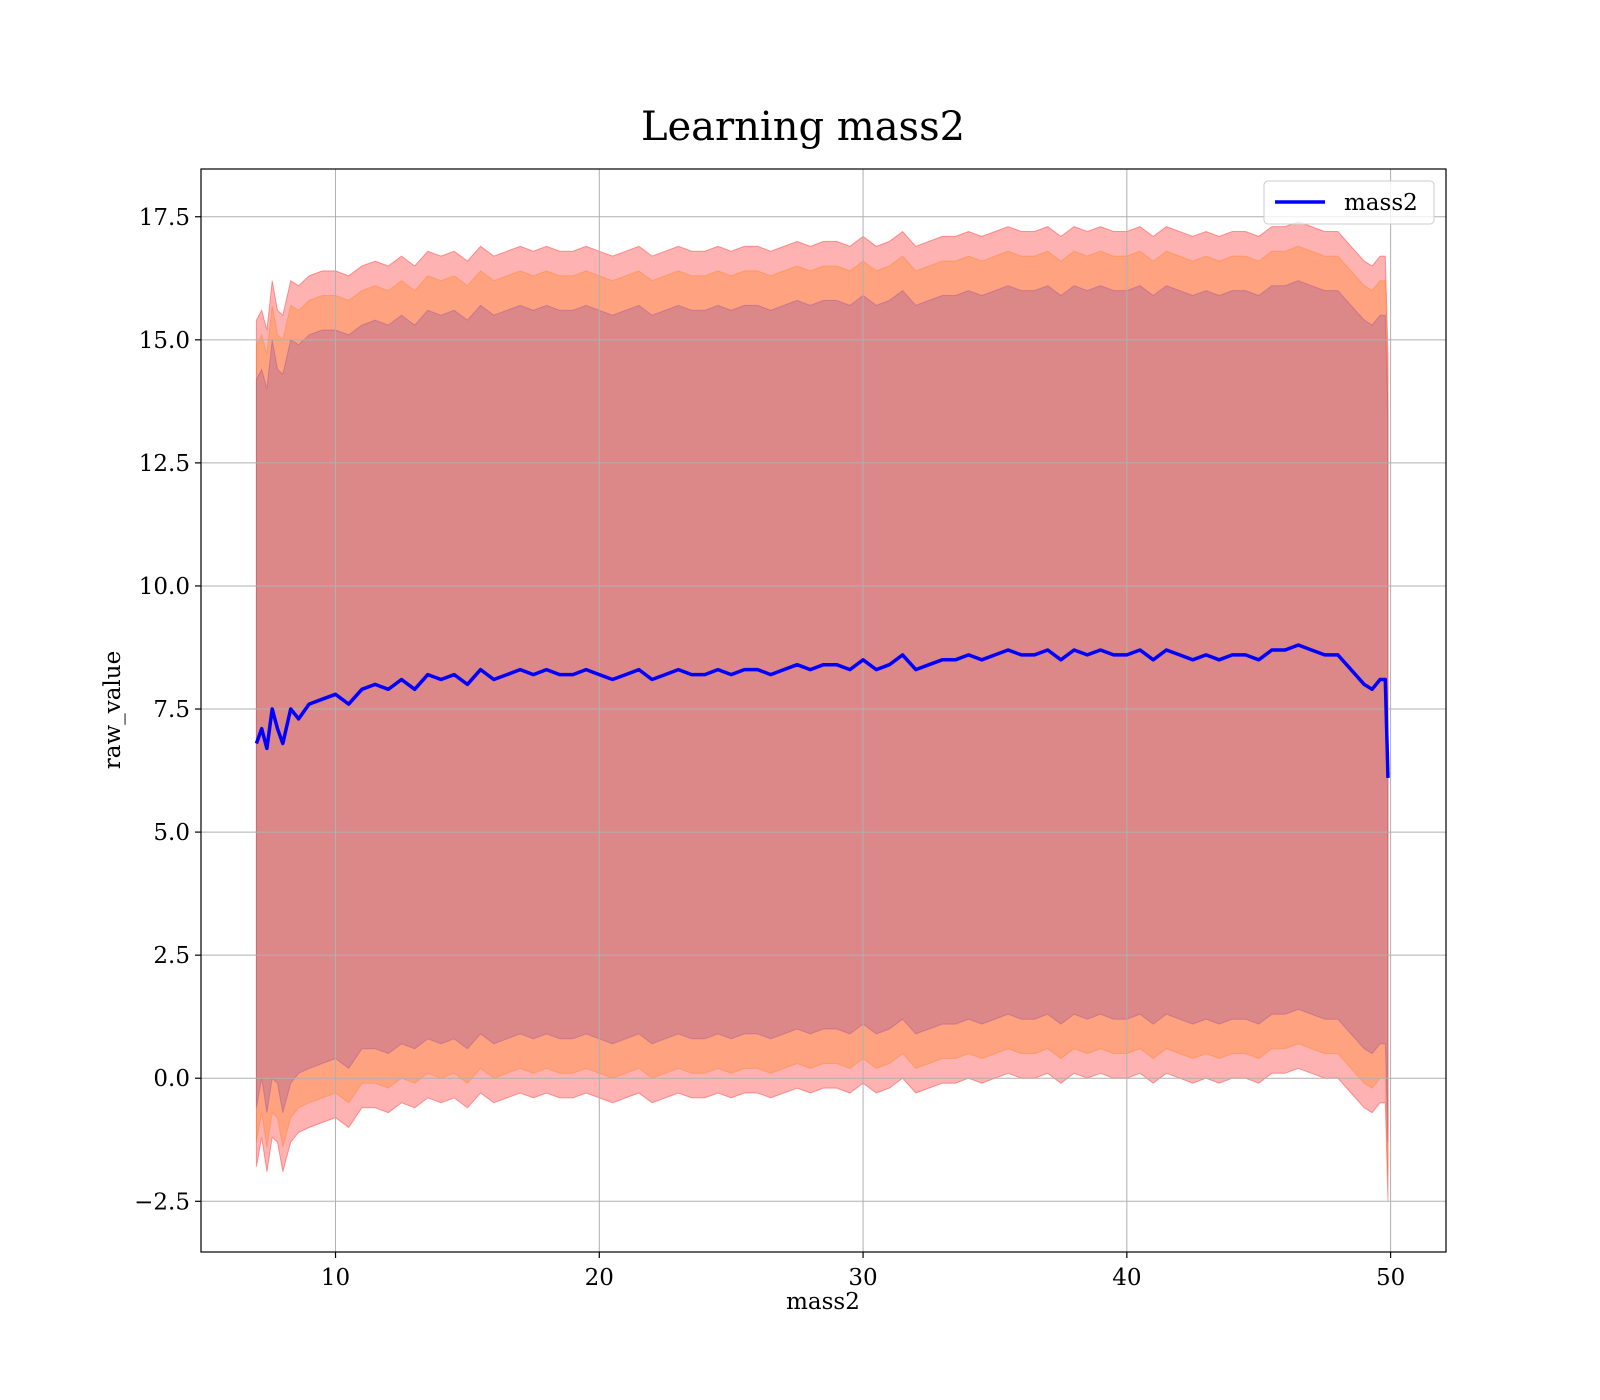  Describe the element at coordinates (171, 1079) in the screenshot. I see `y-tick-label: 0.0` at that location.